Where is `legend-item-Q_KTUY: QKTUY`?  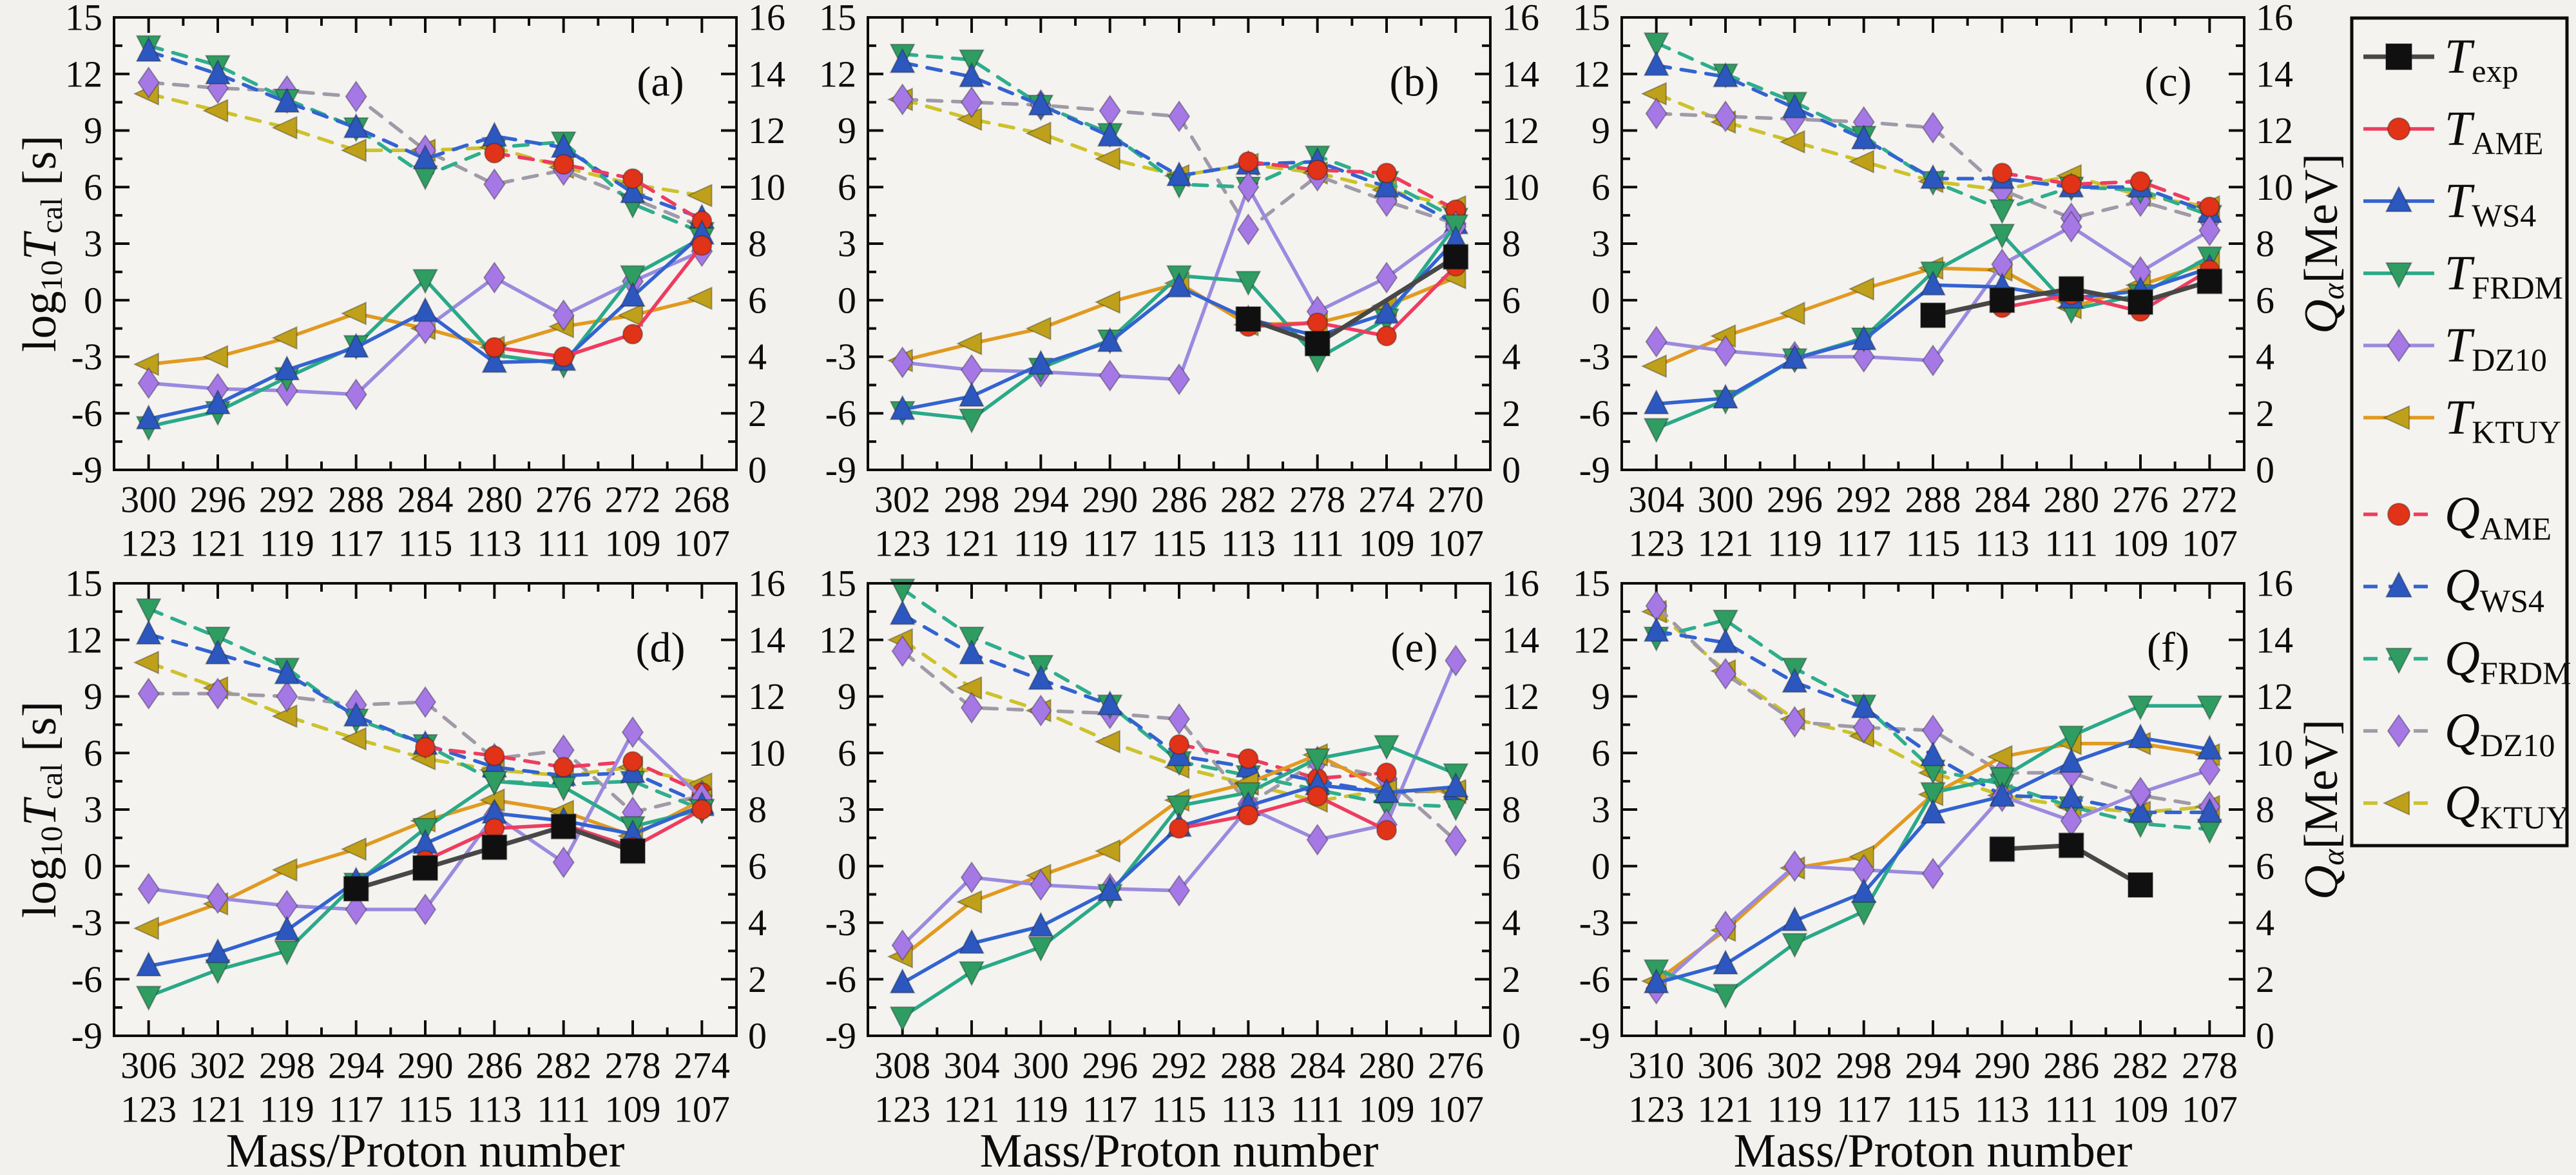 legend-item-Q_KTUY: QKTUY is located at coordinates (2466, 805).